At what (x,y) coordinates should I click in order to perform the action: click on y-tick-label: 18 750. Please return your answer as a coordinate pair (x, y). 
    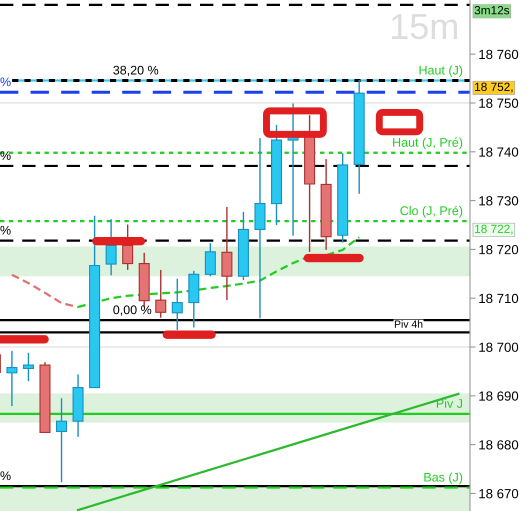
    Looking at the image, I should click on (498, 103).